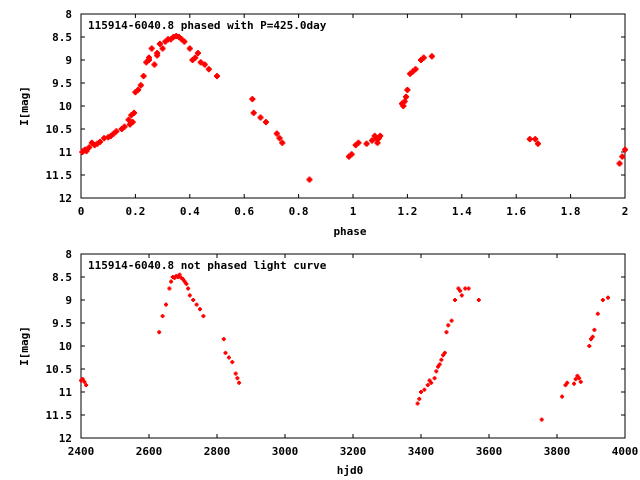  I want to click on unphased-x-tick-label: 4000, so click(625, 451).